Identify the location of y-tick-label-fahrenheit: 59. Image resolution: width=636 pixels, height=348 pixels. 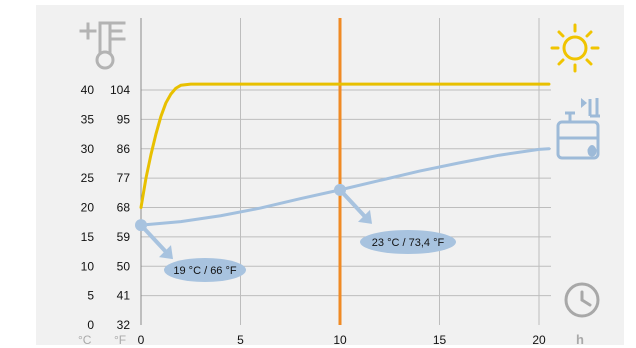
(124, 237).